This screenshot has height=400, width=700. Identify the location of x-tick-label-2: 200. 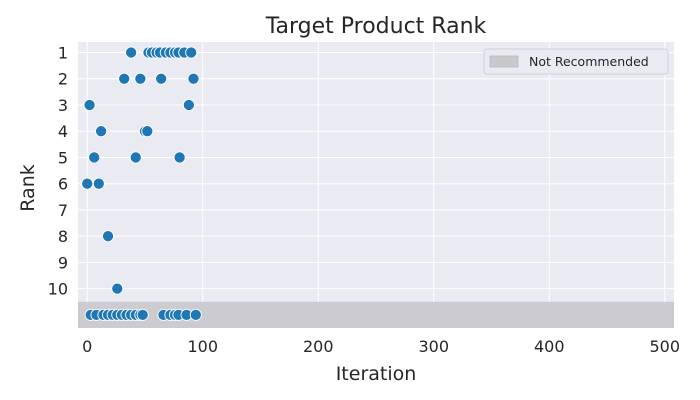
(318, 346).